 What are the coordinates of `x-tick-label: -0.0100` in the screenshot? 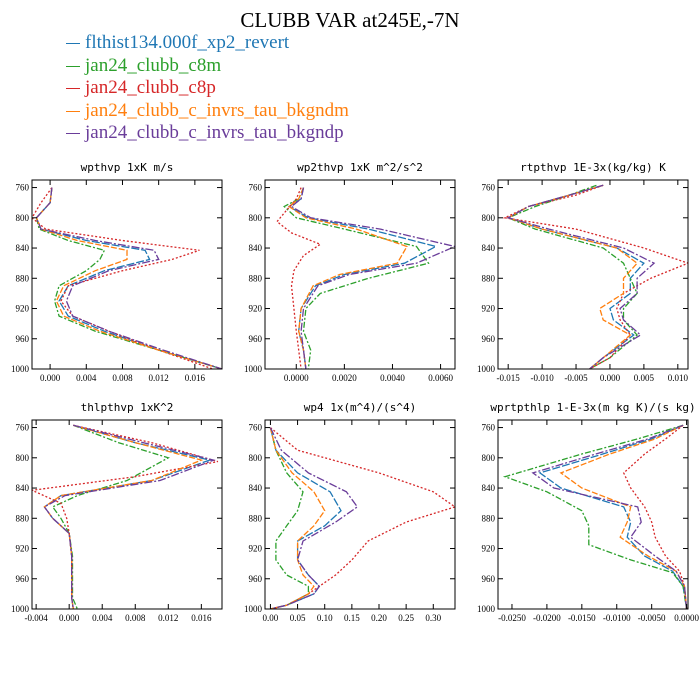 It's located at (617, 618).